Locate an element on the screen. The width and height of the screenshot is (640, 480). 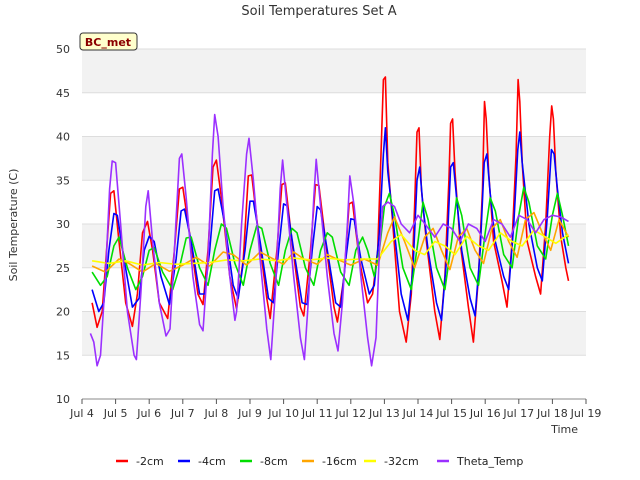
x-tick-label: Jul 17 is located at coordinates (518, 413).